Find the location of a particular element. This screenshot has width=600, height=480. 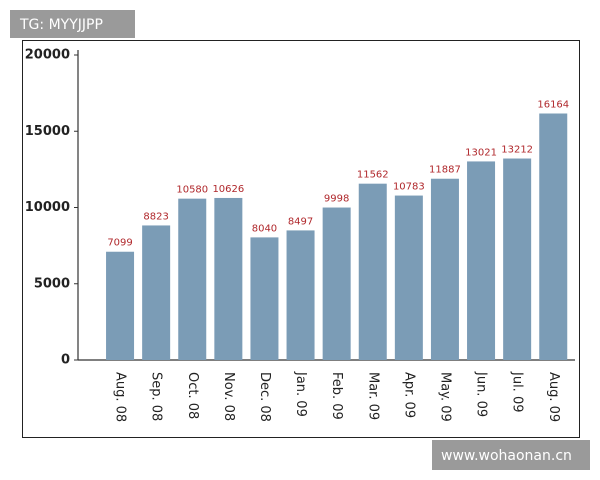

value-label: 11887 is located at coordinates (445, 170).